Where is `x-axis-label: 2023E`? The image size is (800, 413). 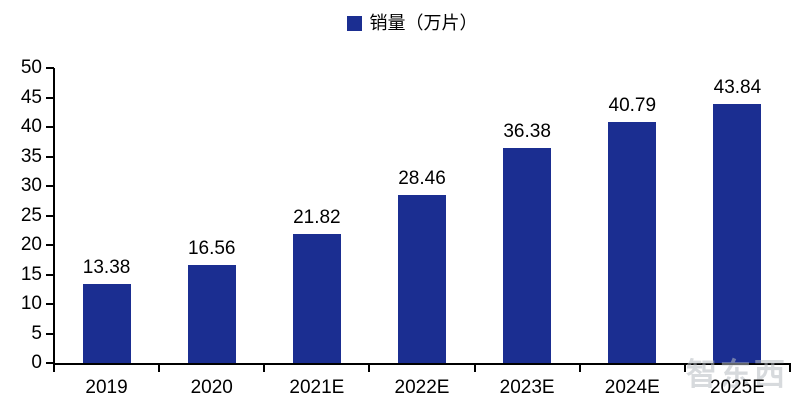 x-axis-label: 2023E is located at coordinates (527, 387).